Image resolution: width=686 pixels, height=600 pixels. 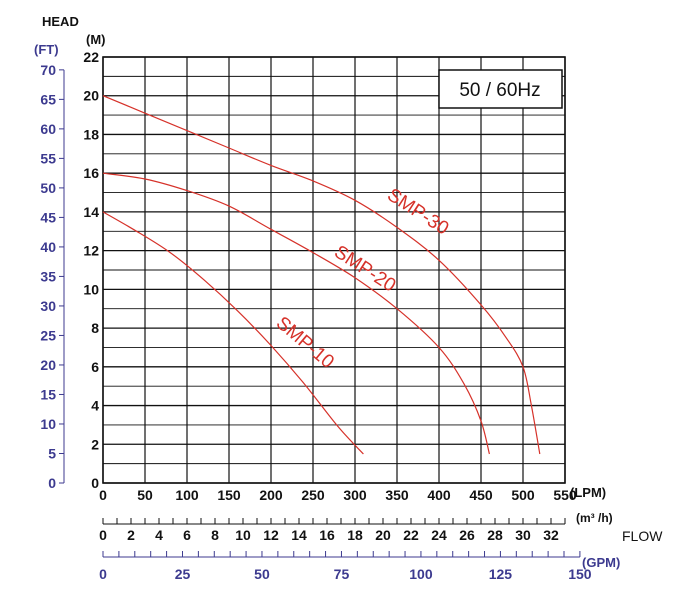 What do you see at coordinates (411, 535) in the screenshot?
I see `m3h-tick-label: 22` at bounding box center [411, 535].